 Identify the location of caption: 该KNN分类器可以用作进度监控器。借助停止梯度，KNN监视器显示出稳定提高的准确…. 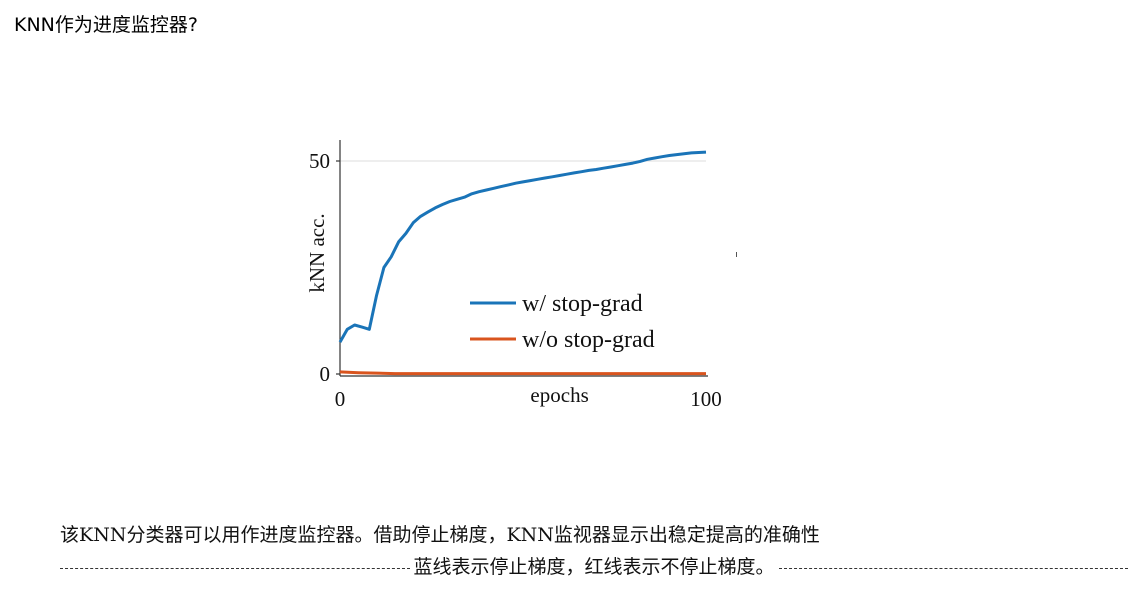
(440, 535).